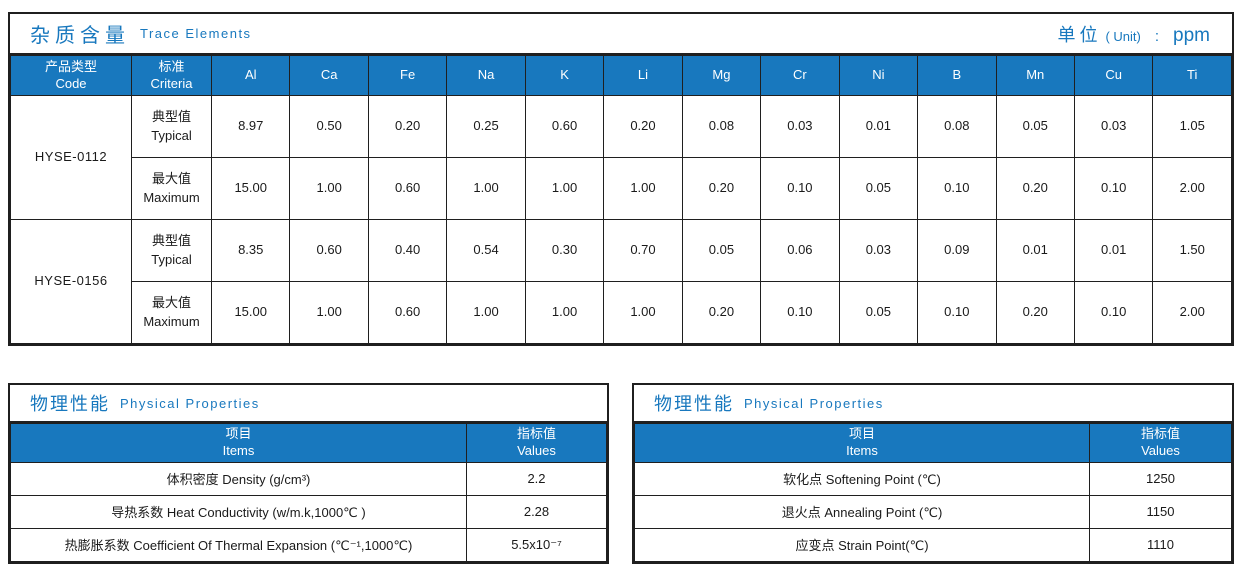 Image resolution: width=1241 pixels, height=573 pixels. I want to click on unit-value: ppm, so click(1191, 35).